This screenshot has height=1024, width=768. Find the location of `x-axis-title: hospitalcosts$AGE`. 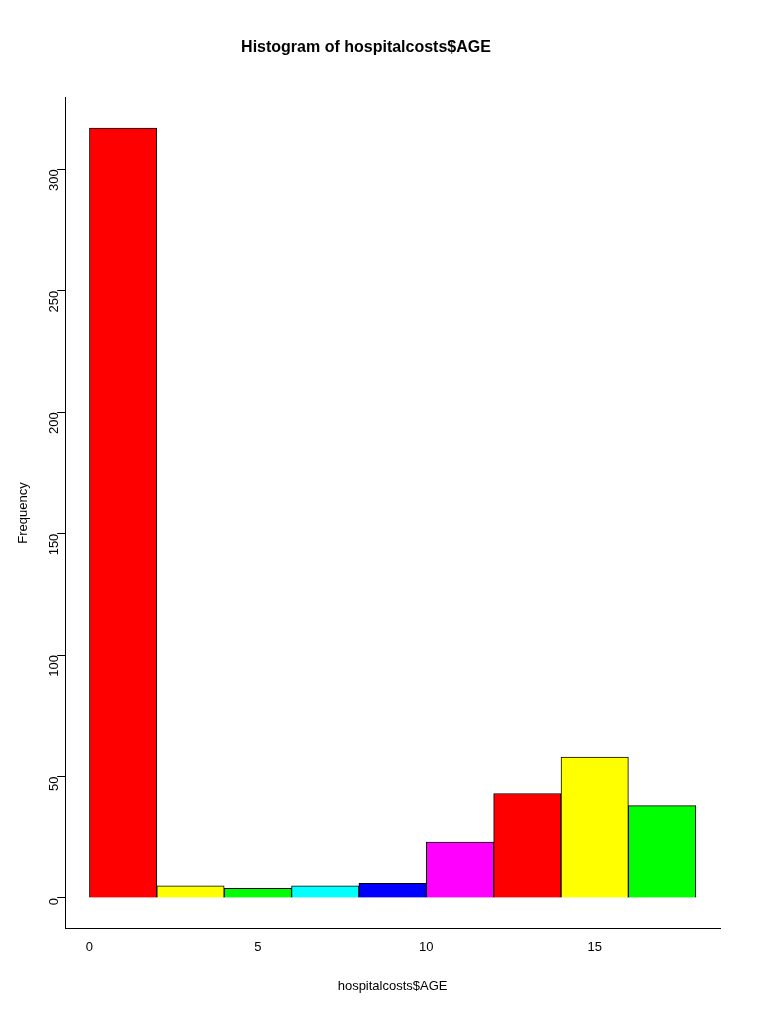

x-axis-title: hospitalcosts$AGE is located at coordinates (392, 985).